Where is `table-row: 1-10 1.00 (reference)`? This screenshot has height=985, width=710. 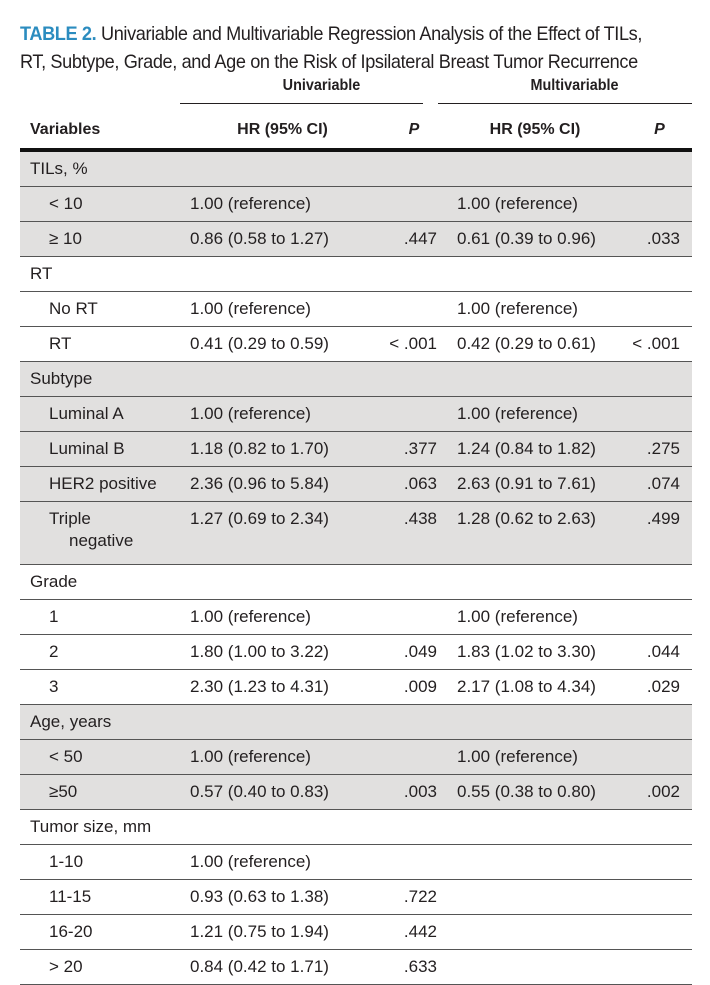
table-row: 1-10 1.00 (reference) is located at coordinates (356, 862).